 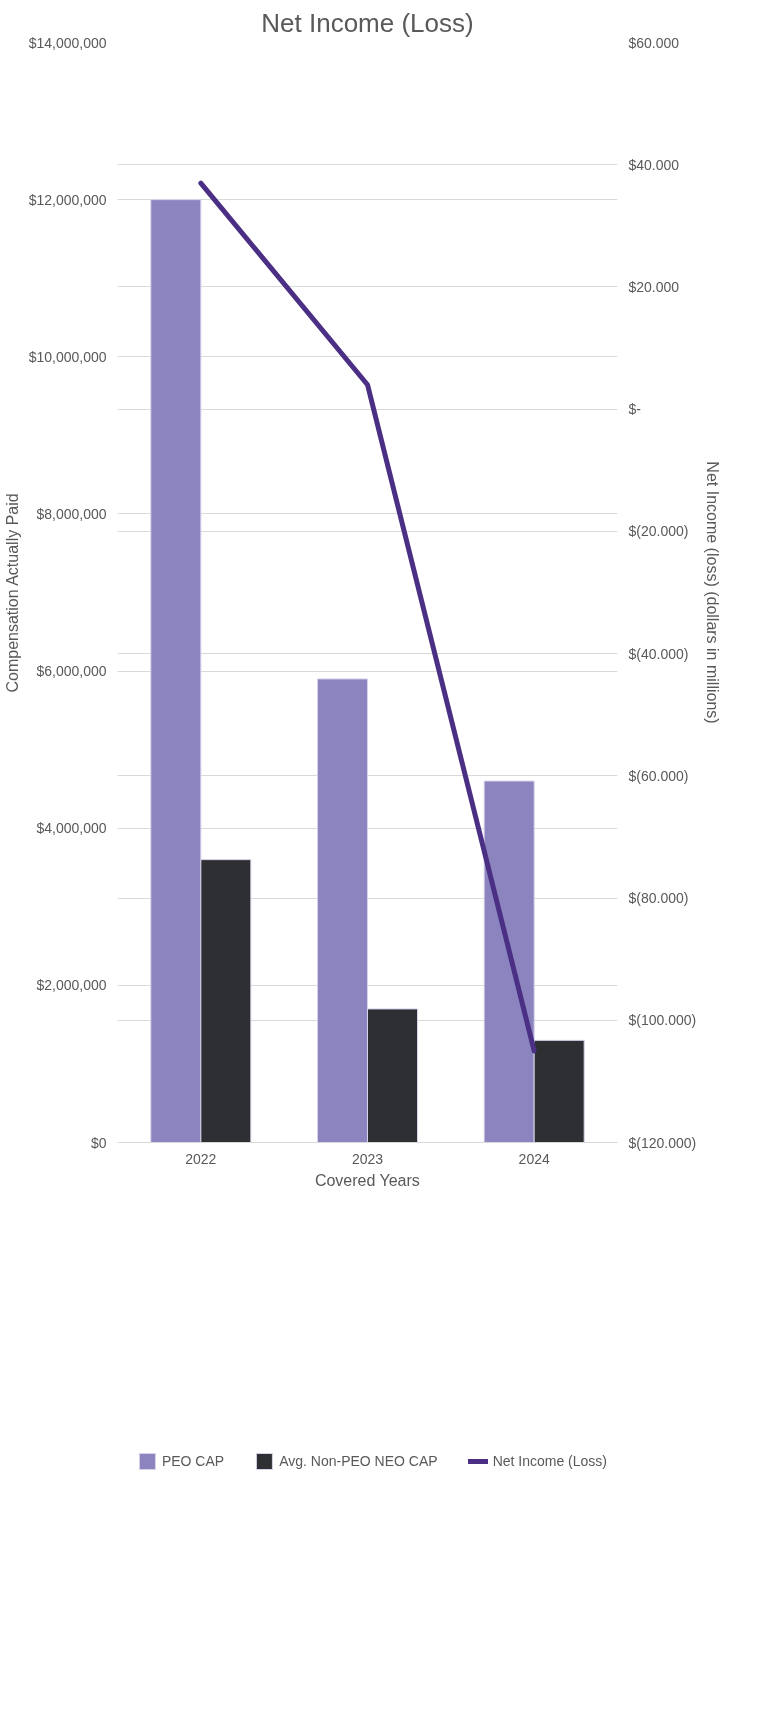 What do you see at coordinates (635, 409) in the screenshot?
I see `y2-tick-label: $-` at bounding box center [635, 409].